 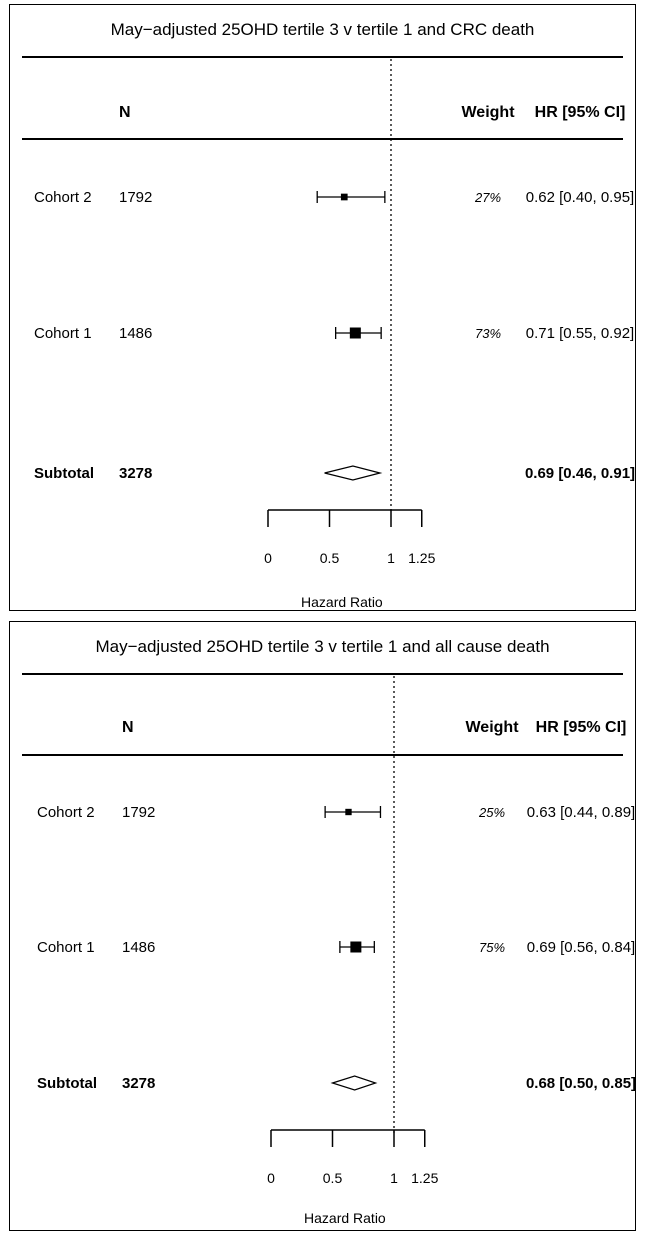 What do you see at coordinates (581, 812) in the screenshot?
I see `row-hr-ci: 0.63 [0.44, 0.89]` at bounding box center [581, 812].